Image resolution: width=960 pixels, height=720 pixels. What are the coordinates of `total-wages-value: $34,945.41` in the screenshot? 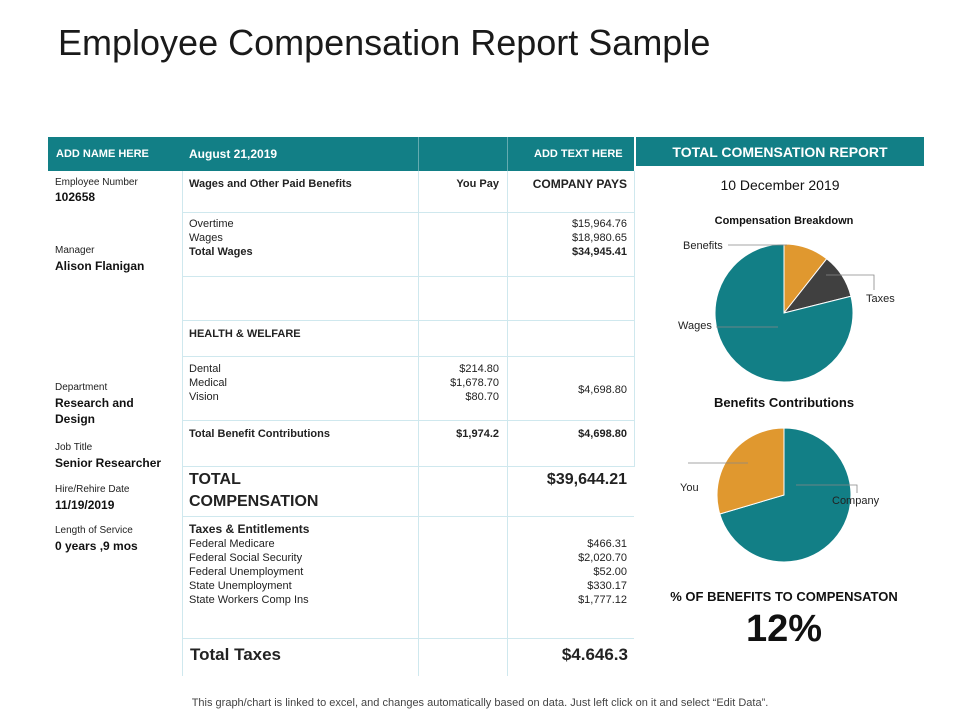 It's located at (599, 252).